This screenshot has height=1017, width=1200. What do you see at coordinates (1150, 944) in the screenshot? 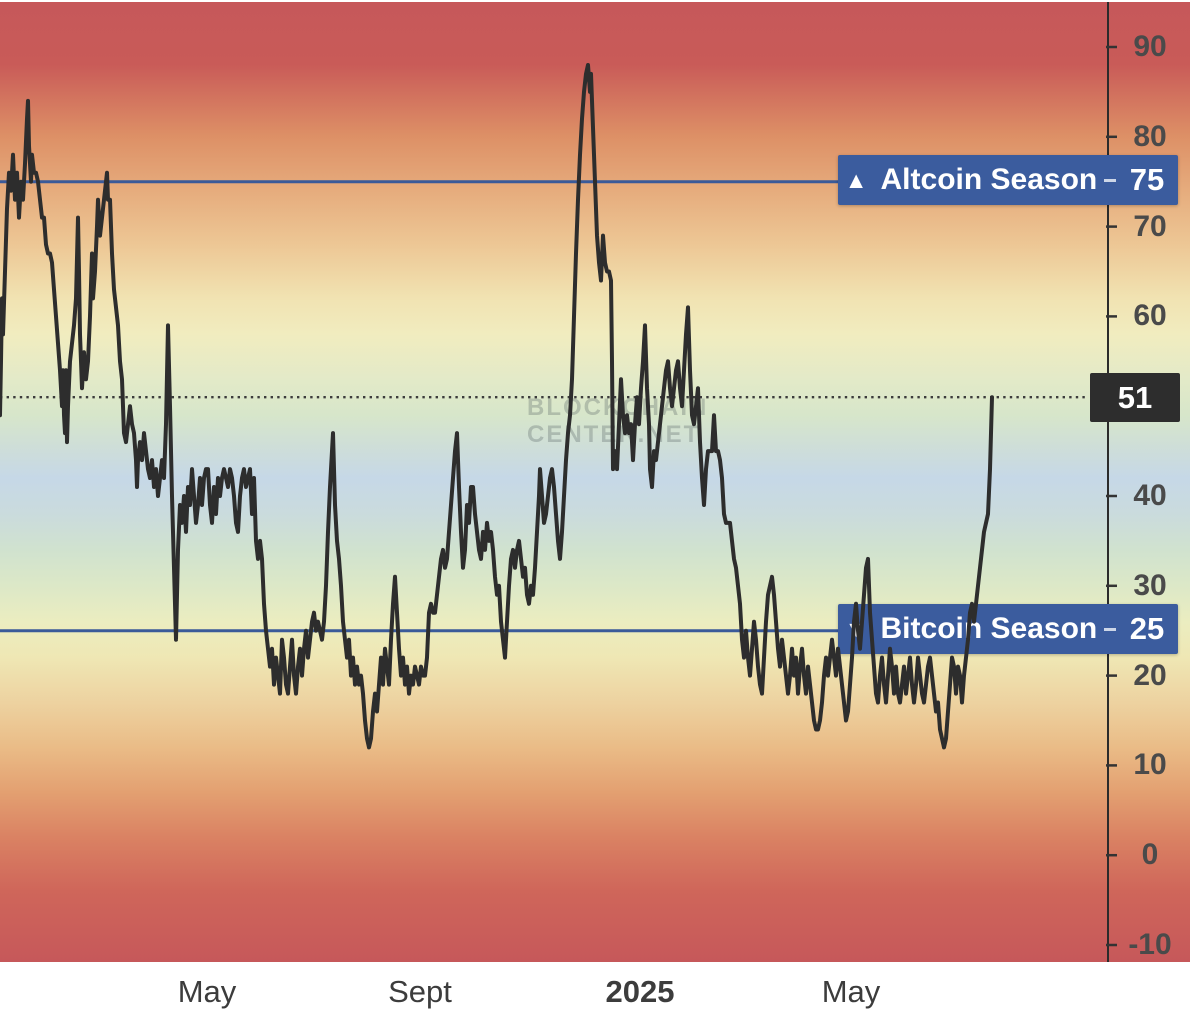
I see `y-axis-tick-label: -10` at bounding box center [1150, 944].